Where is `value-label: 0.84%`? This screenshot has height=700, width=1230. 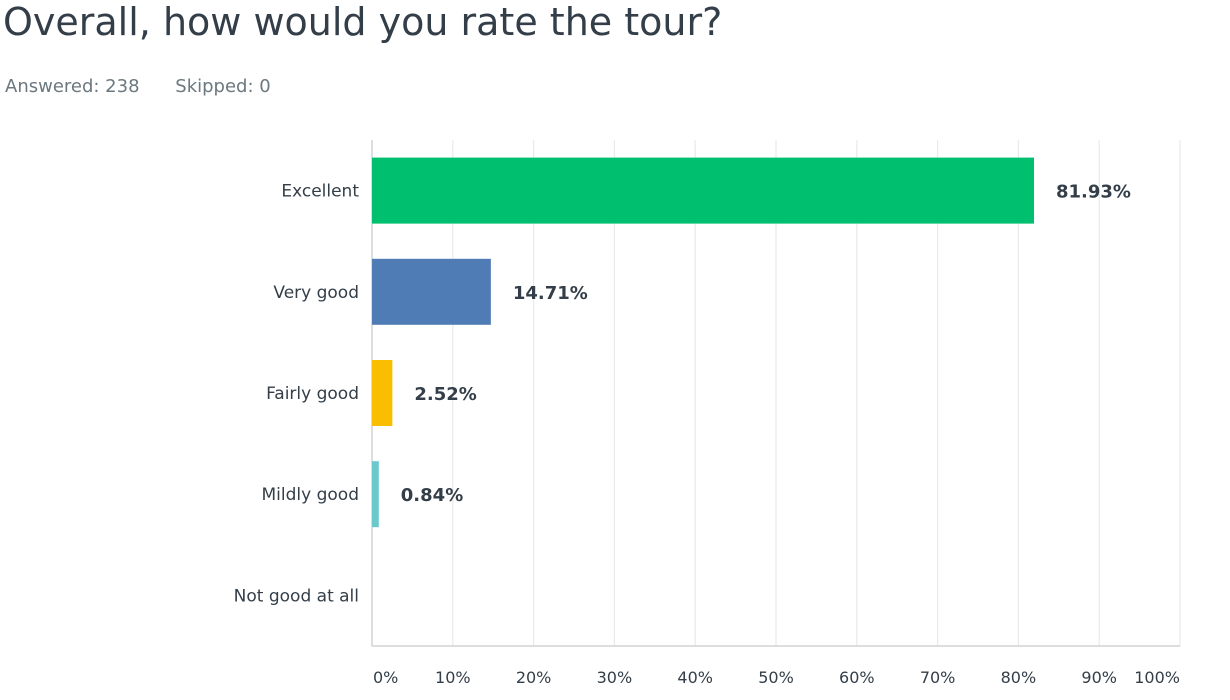
value-label: 0.84% is located at coordinates (432, 495).